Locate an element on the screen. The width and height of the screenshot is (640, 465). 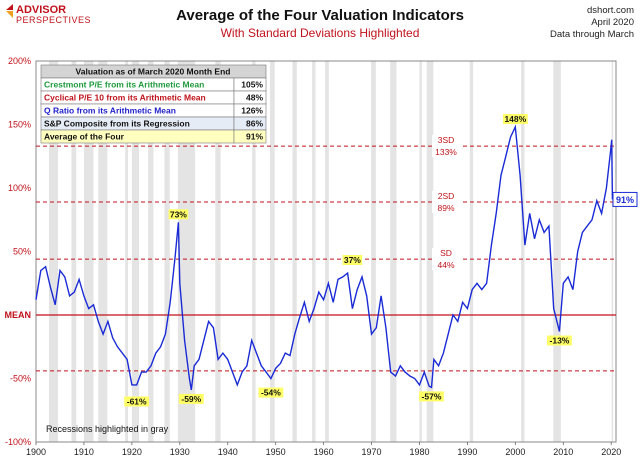
source-label: dshort.com is located at coordinates (610, 10).